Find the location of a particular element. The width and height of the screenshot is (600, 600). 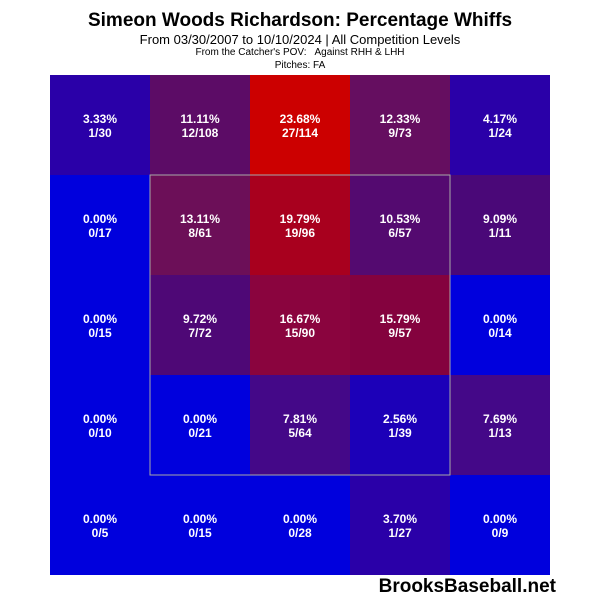

cell-count-label: 0/9 is located at coordinates (500, 533).